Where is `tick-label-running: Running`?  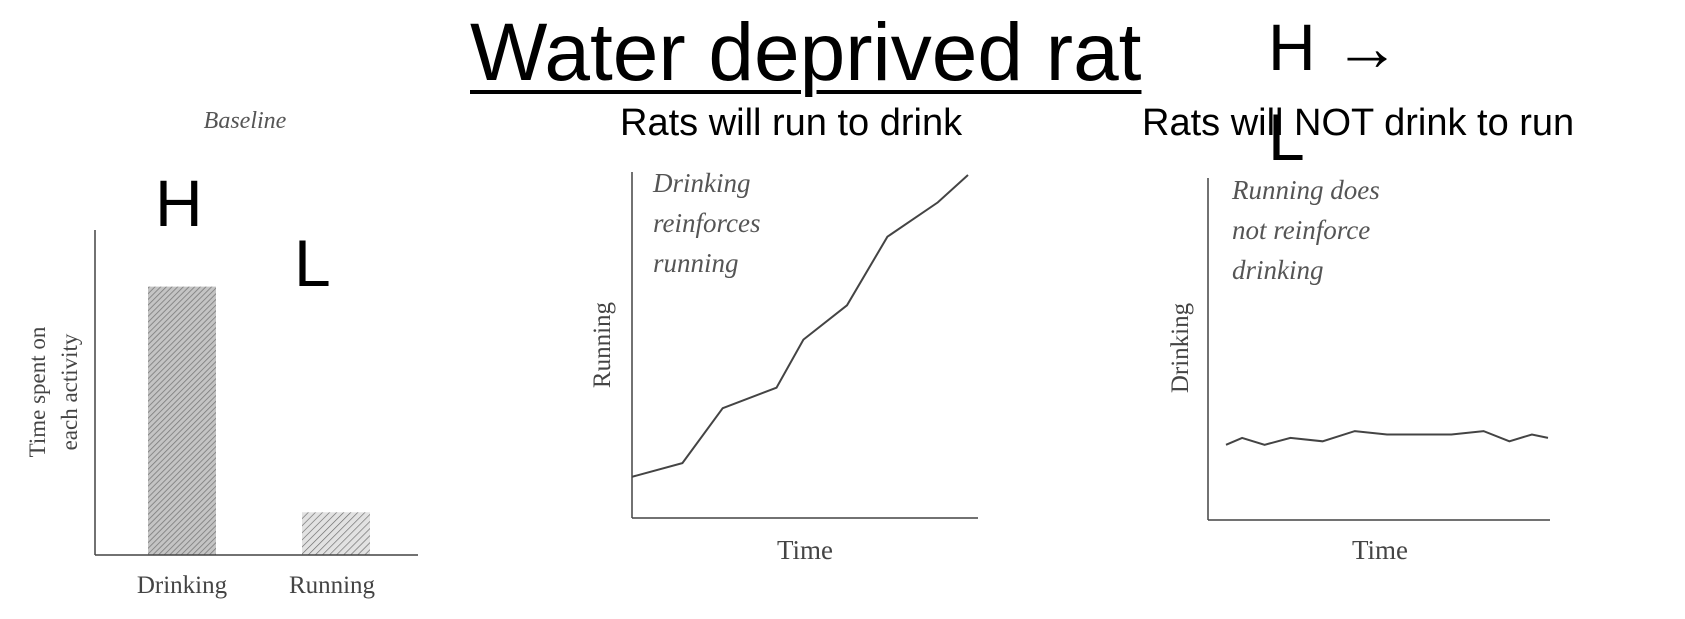 tick-label-running: Running is located at coordinates (332, 585).